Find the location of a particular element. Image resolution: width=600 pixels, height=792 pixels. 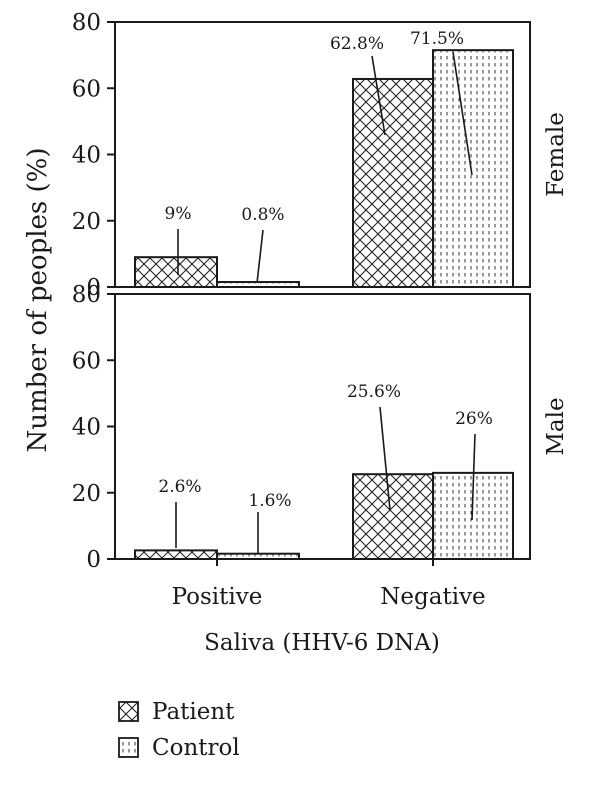

panel-label-female: Female is located at coordinates (556, 154).